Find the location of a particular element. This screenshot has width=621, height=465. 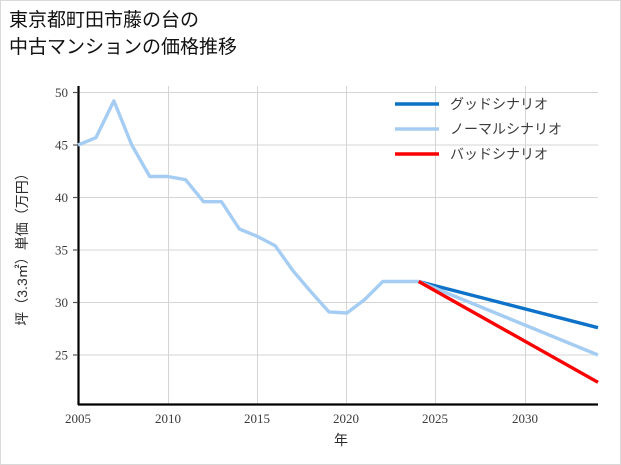

ytick-label-30: 30 is located at coordinates (61, 302).